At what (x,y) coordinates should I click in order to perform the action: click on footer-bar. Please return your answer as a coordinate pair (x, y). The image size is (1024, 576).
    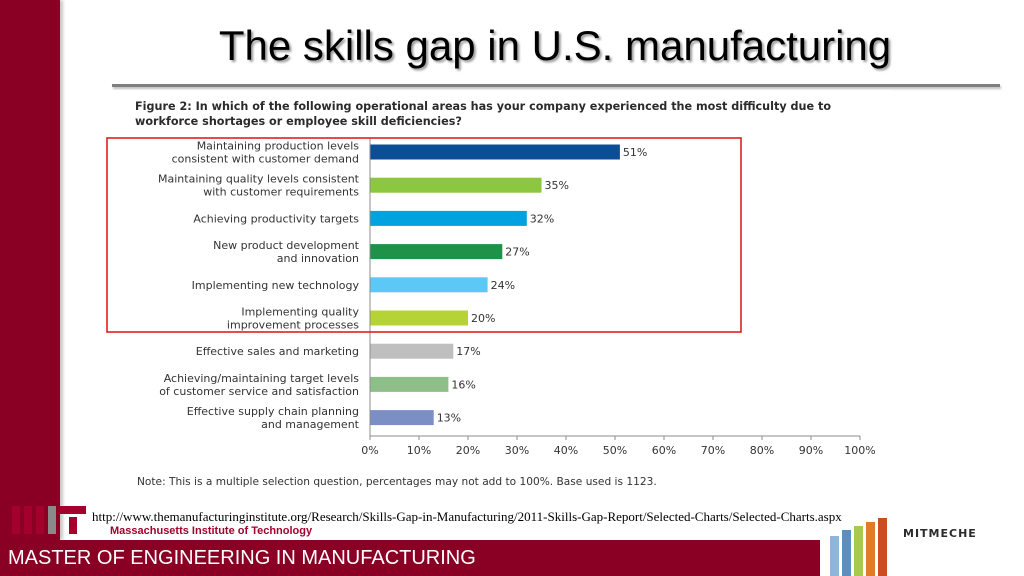
    Looking at the image, I should click on (410, 558).